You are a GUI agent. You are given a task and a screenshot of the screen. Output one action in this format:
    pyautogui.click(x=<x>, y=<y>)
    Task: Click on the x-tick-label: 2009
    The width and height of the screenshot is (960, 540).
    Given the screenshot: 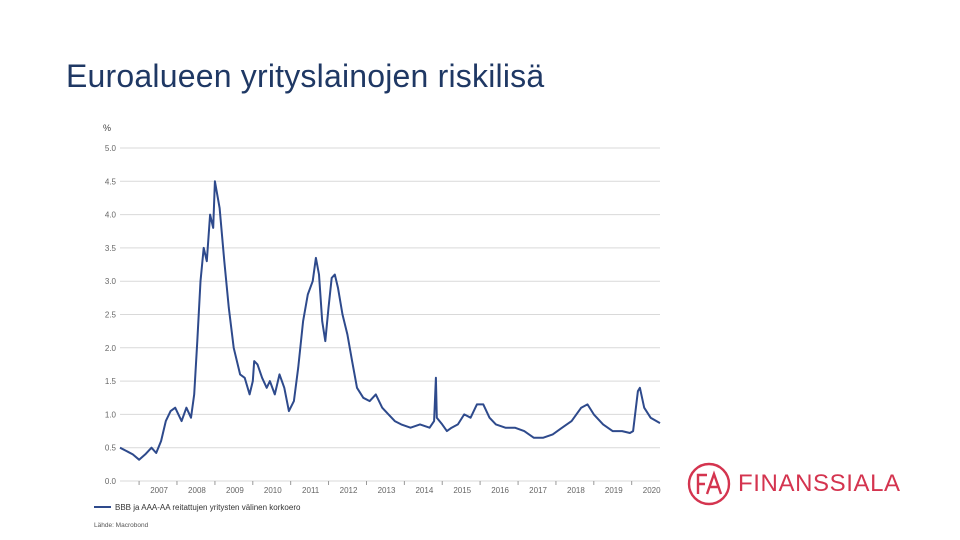 What is the action you would take?
    pyautogui.click(x=235, y=490)
    